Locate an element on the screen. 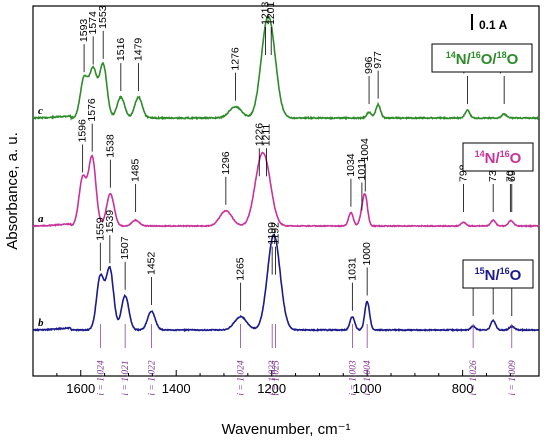 The height and width of the screenshot is (442, 550). peak-label: 1004 is located at coordinates (365, 150).